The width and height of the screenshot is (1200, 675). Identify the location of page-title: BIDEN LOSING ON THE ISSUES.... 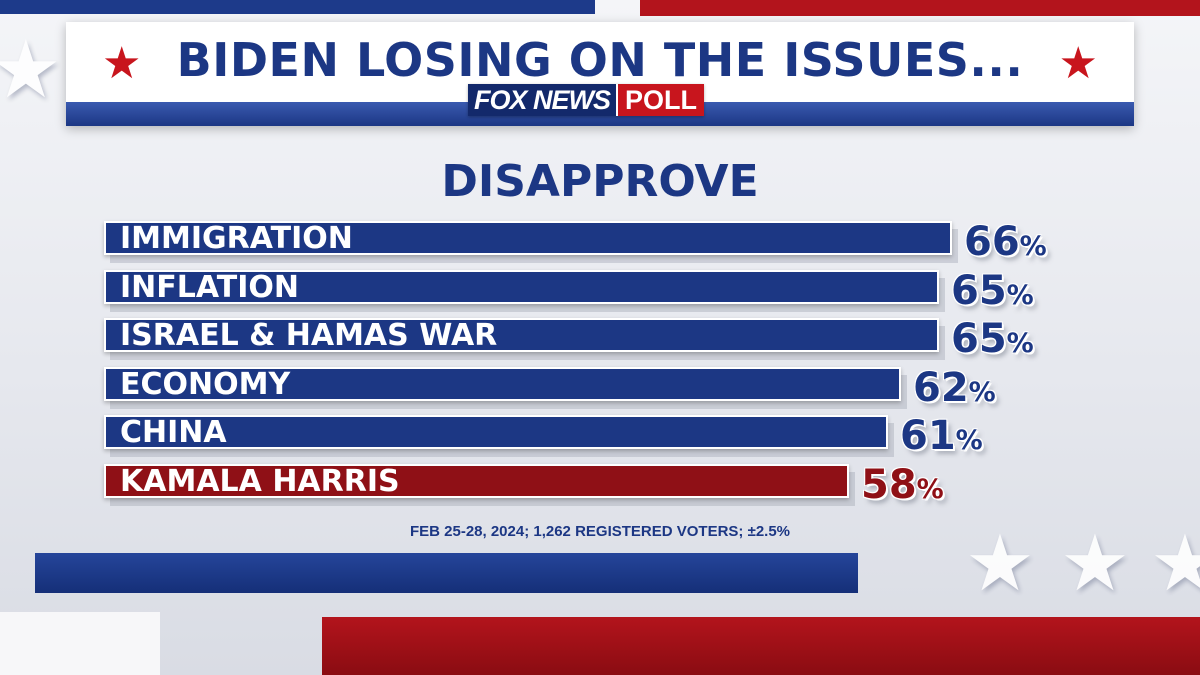
(600, 60).